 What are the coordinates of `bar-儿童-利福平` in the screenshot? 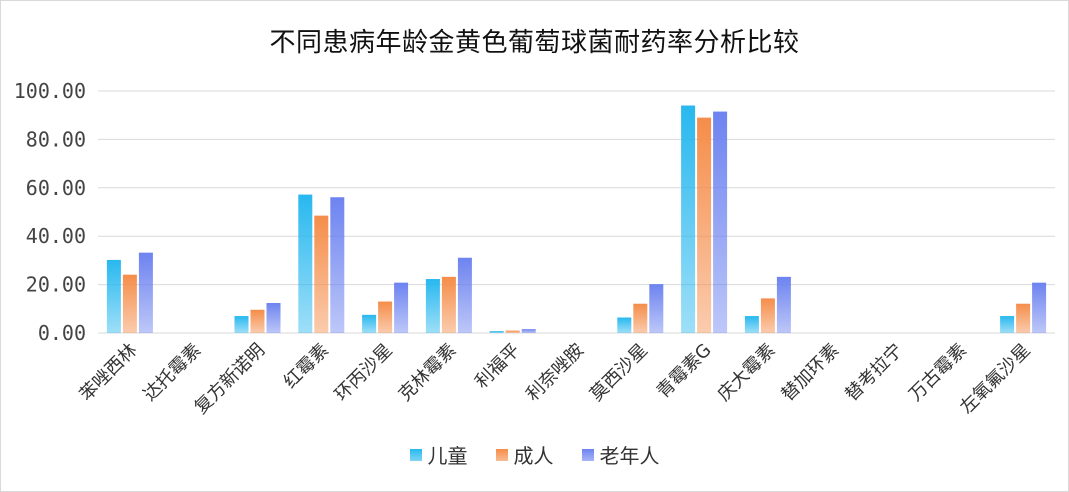 It's located at (496, 332).